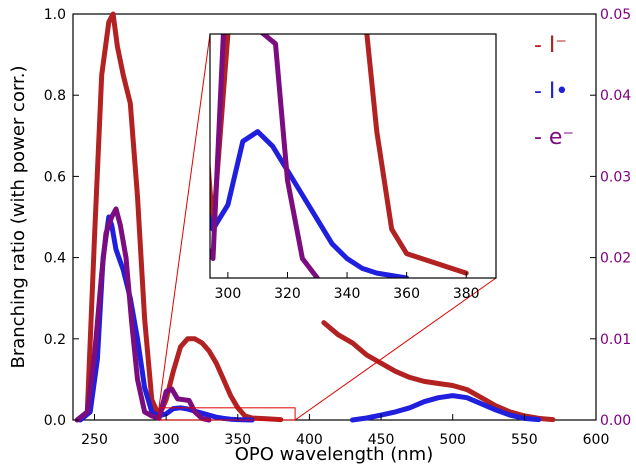 This screenshot has height=466, width=636. What do you see at coordinates (610, 218) in the screenshot?
I see `y2-axis-ticks: 0.00 0.01 0.02 0.03 0.04 0.05` at bounding box center [610, 218].